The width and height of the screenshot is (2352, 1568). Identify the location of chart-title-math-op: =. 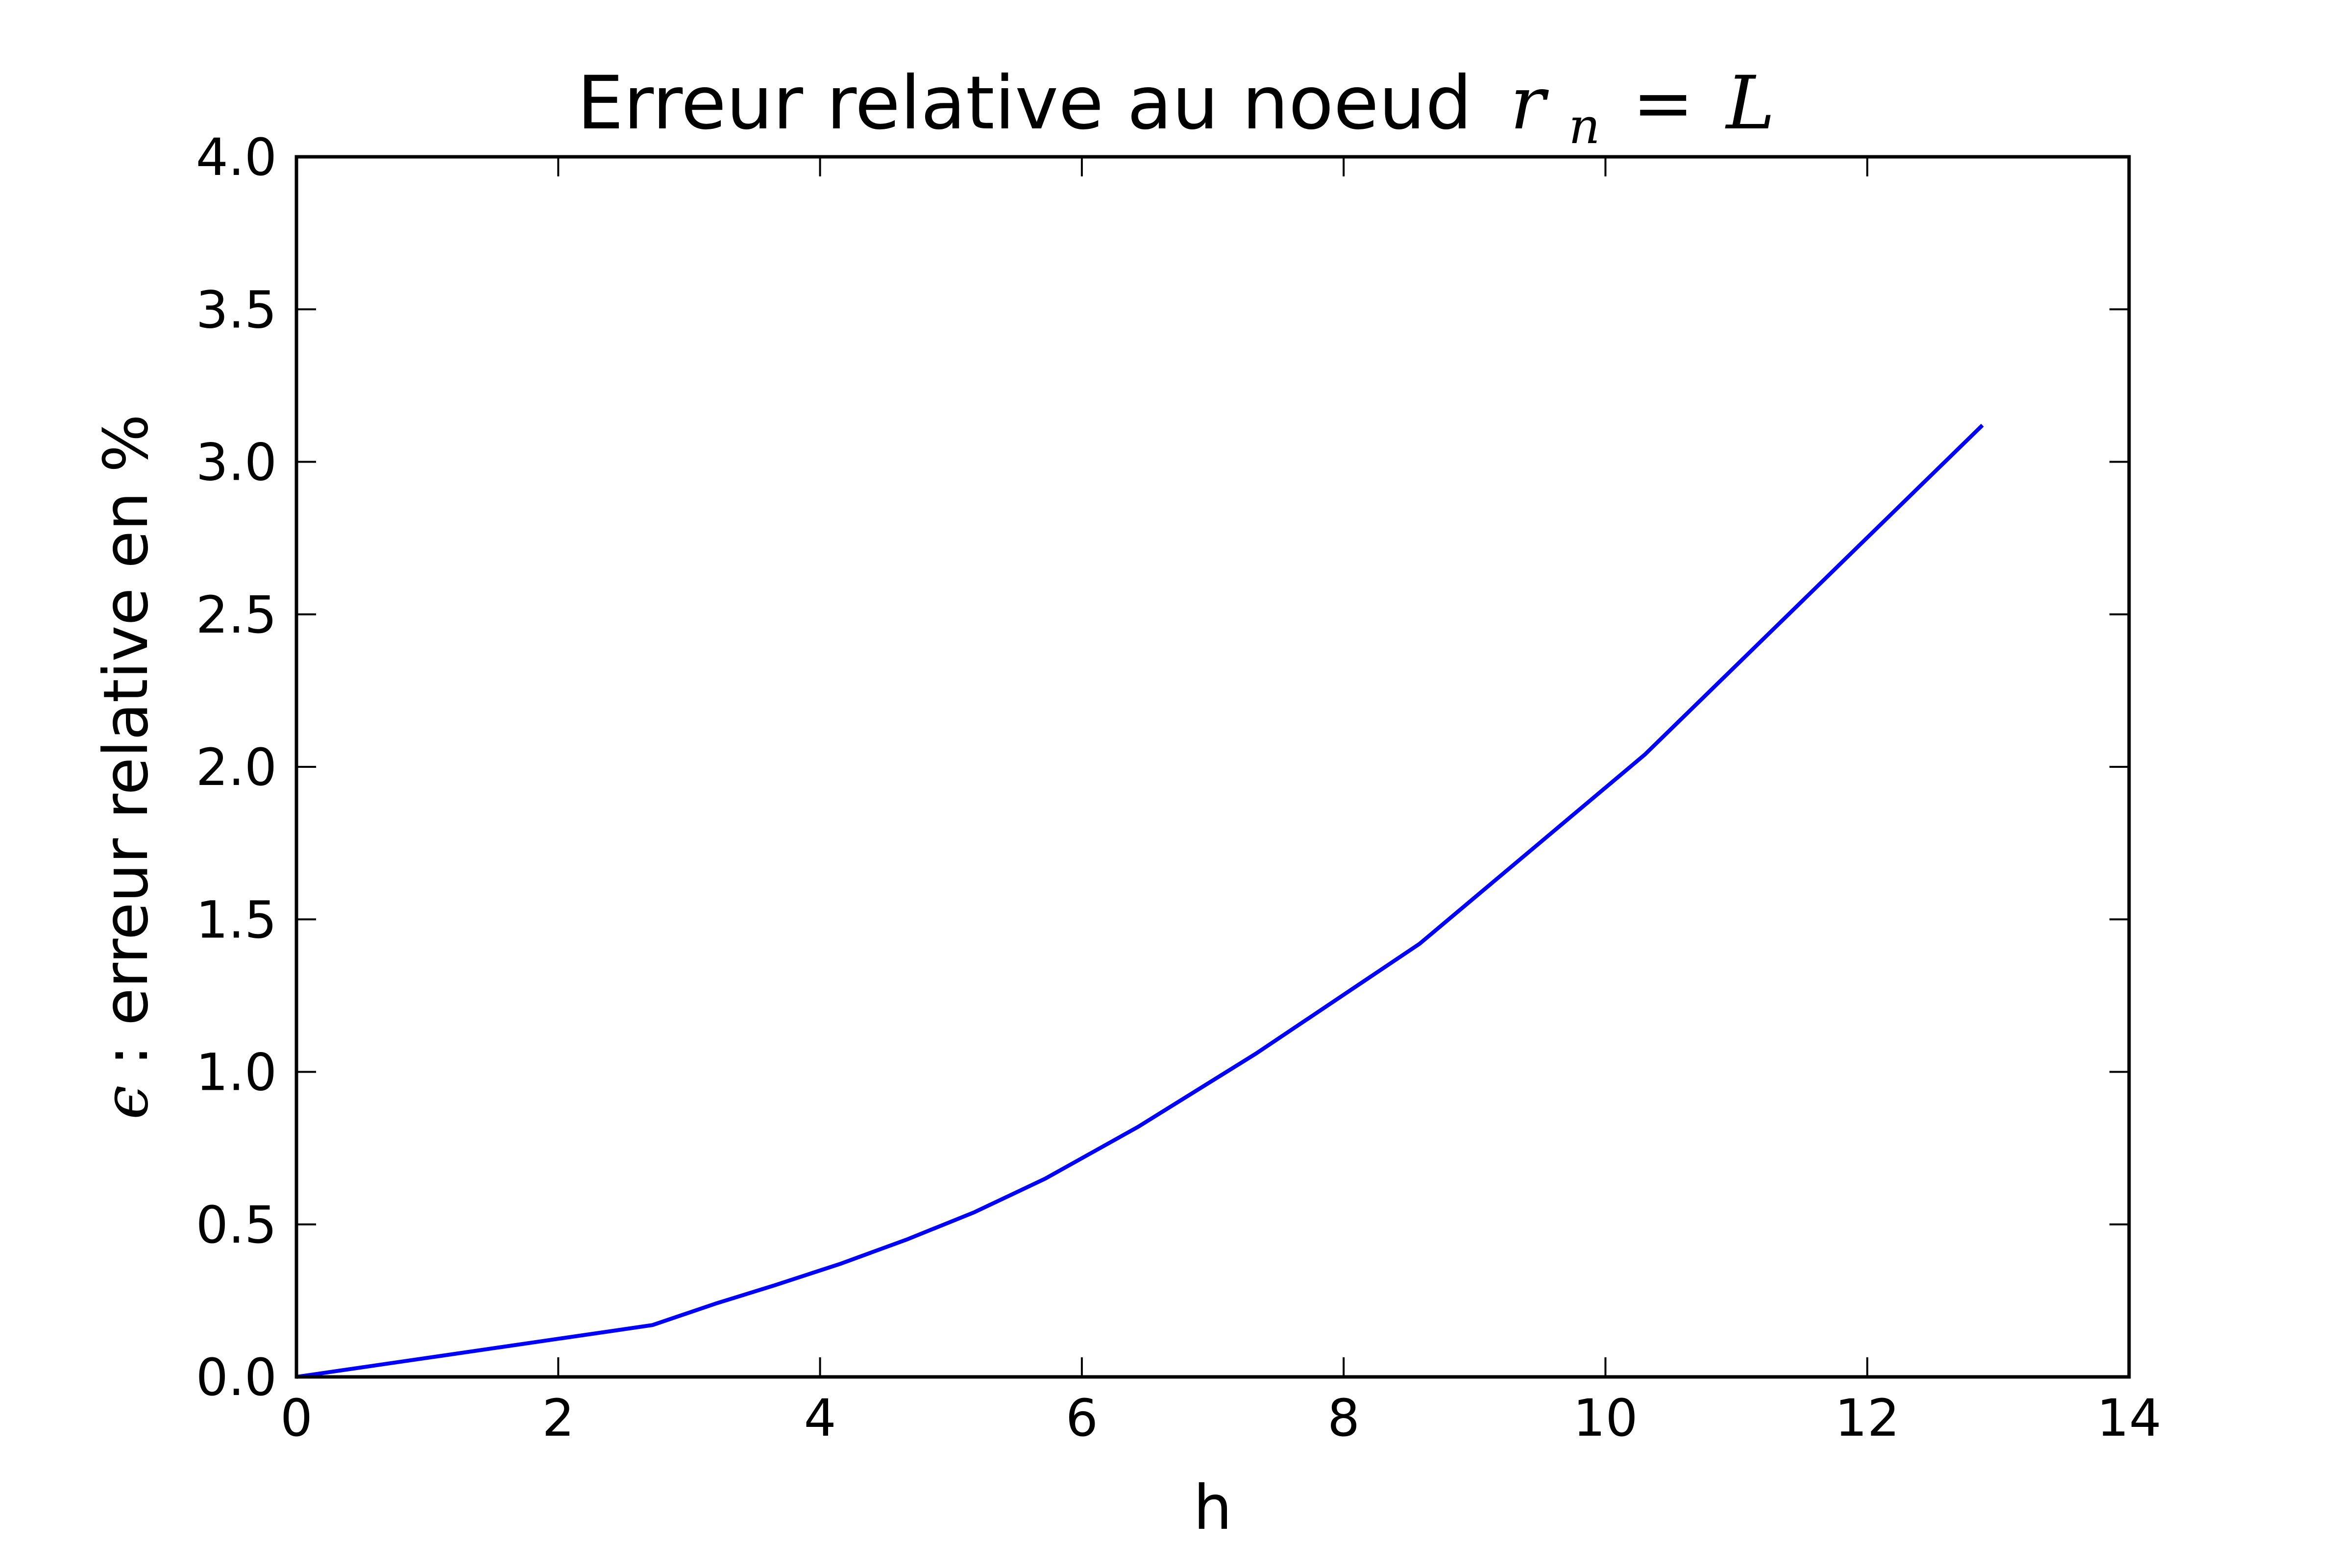
(1663, 103).